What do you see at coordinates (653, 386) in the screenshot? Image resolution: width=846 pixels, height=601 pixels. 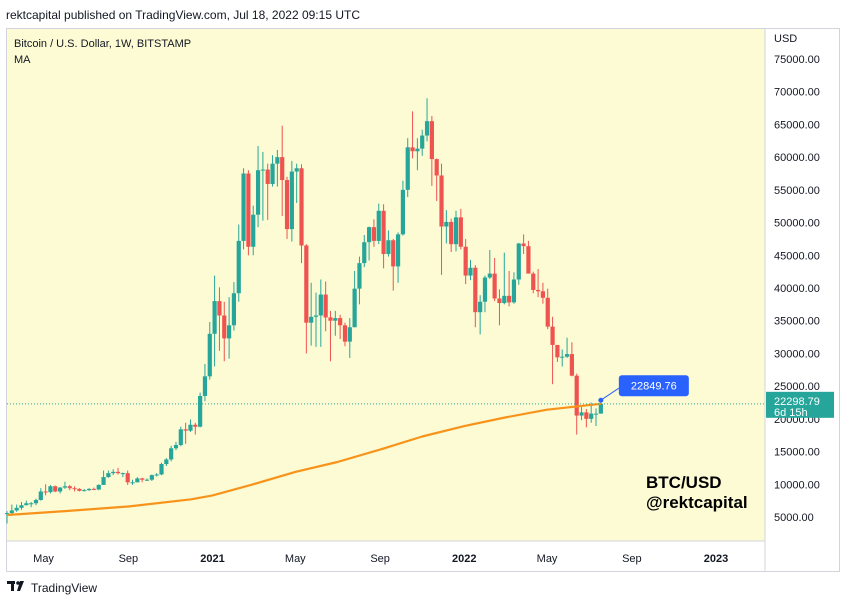 I see `callout-box` at bounding box center [653, 386].